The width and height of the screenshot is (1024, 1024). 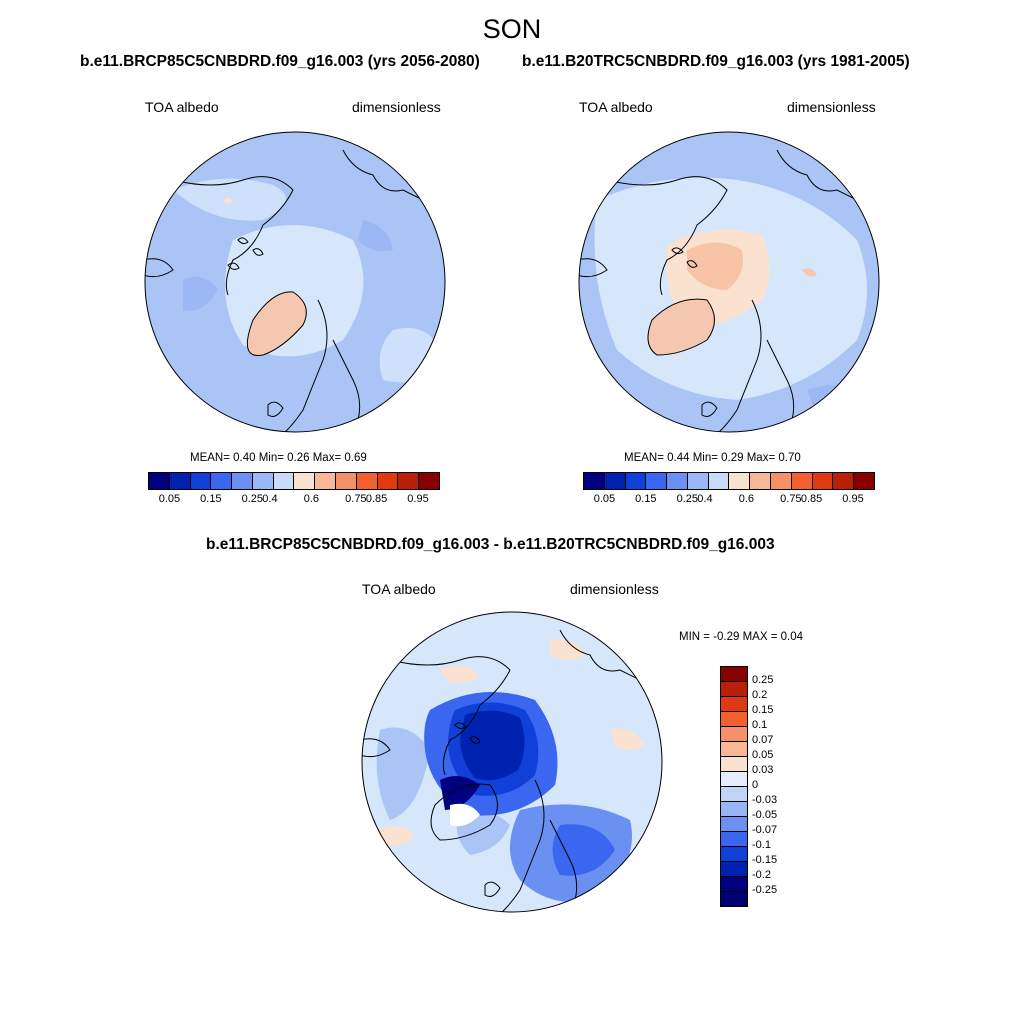 What do you see at coordinates (765, 800) in the screenshot?
I see `colorbar-tick-label: -0.03` at bounding box center [765, 800].